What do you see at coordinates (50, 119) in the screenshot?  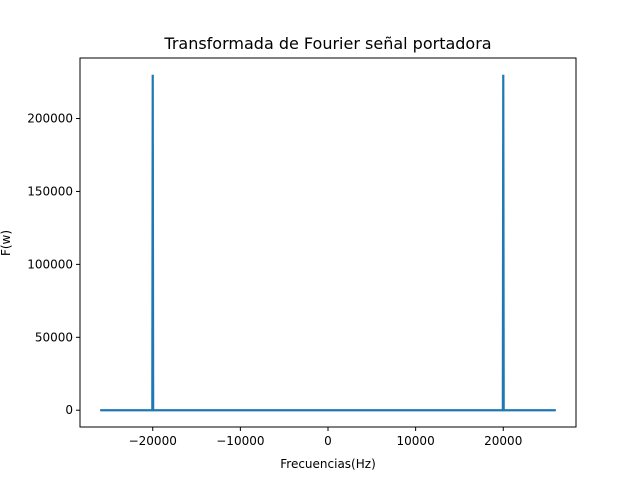 I see `y-tick-label: 200000` at bounding box center [50, 119].